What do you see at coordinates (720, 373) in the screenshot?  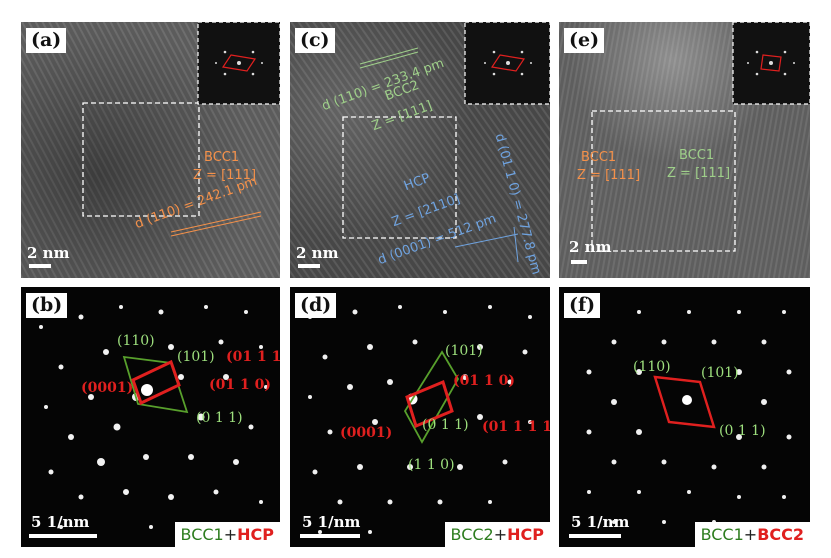 I see `index-101-f: (101)` at bounding box center [720, 373].